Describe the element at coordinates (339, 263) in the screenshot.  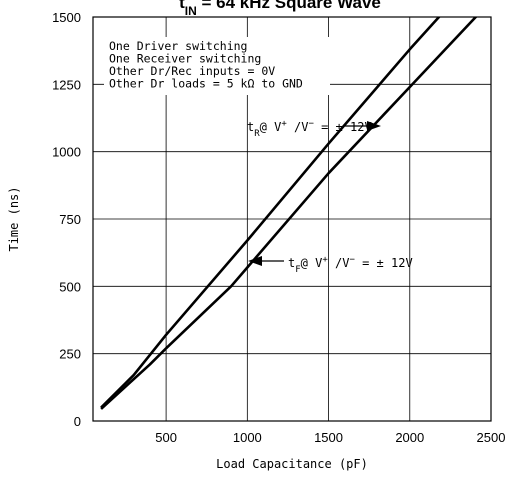
I see `tf-label-mid: /V` at that location.